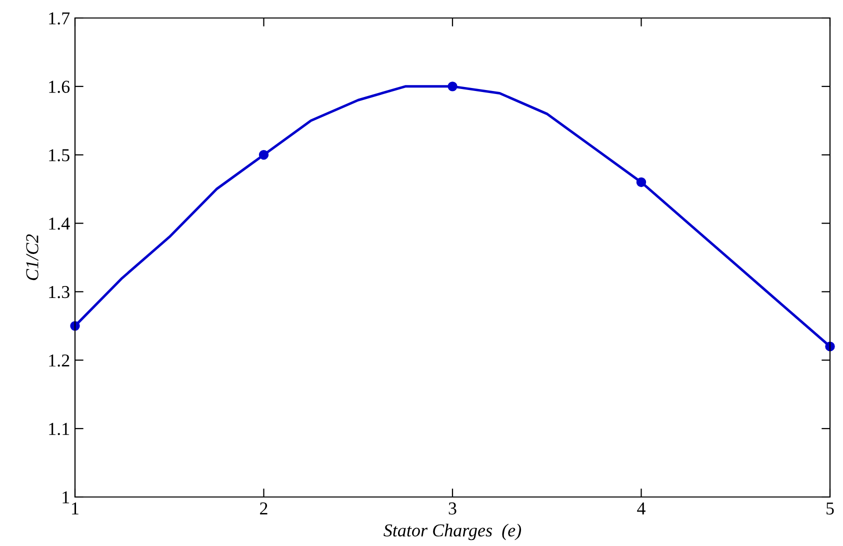  I want to click on y-tick-label: 1.5, so click(59, 155).